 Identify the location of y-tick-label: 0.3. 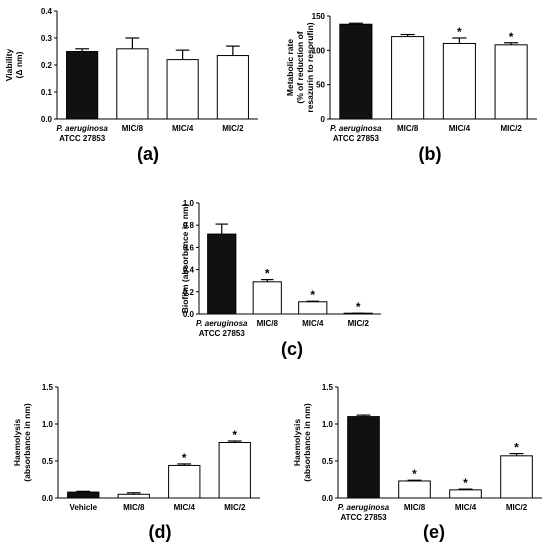
(47, 38).